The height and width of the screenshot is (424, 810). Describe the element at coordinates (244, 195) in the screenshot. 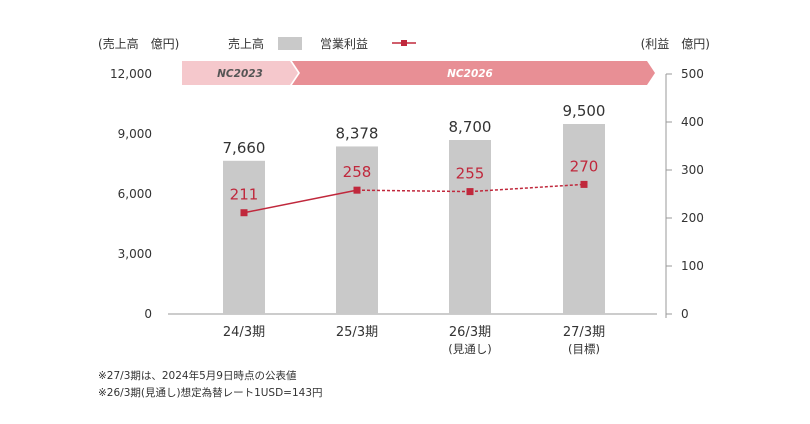

I see `op-profit-value-label: 211` at that location.